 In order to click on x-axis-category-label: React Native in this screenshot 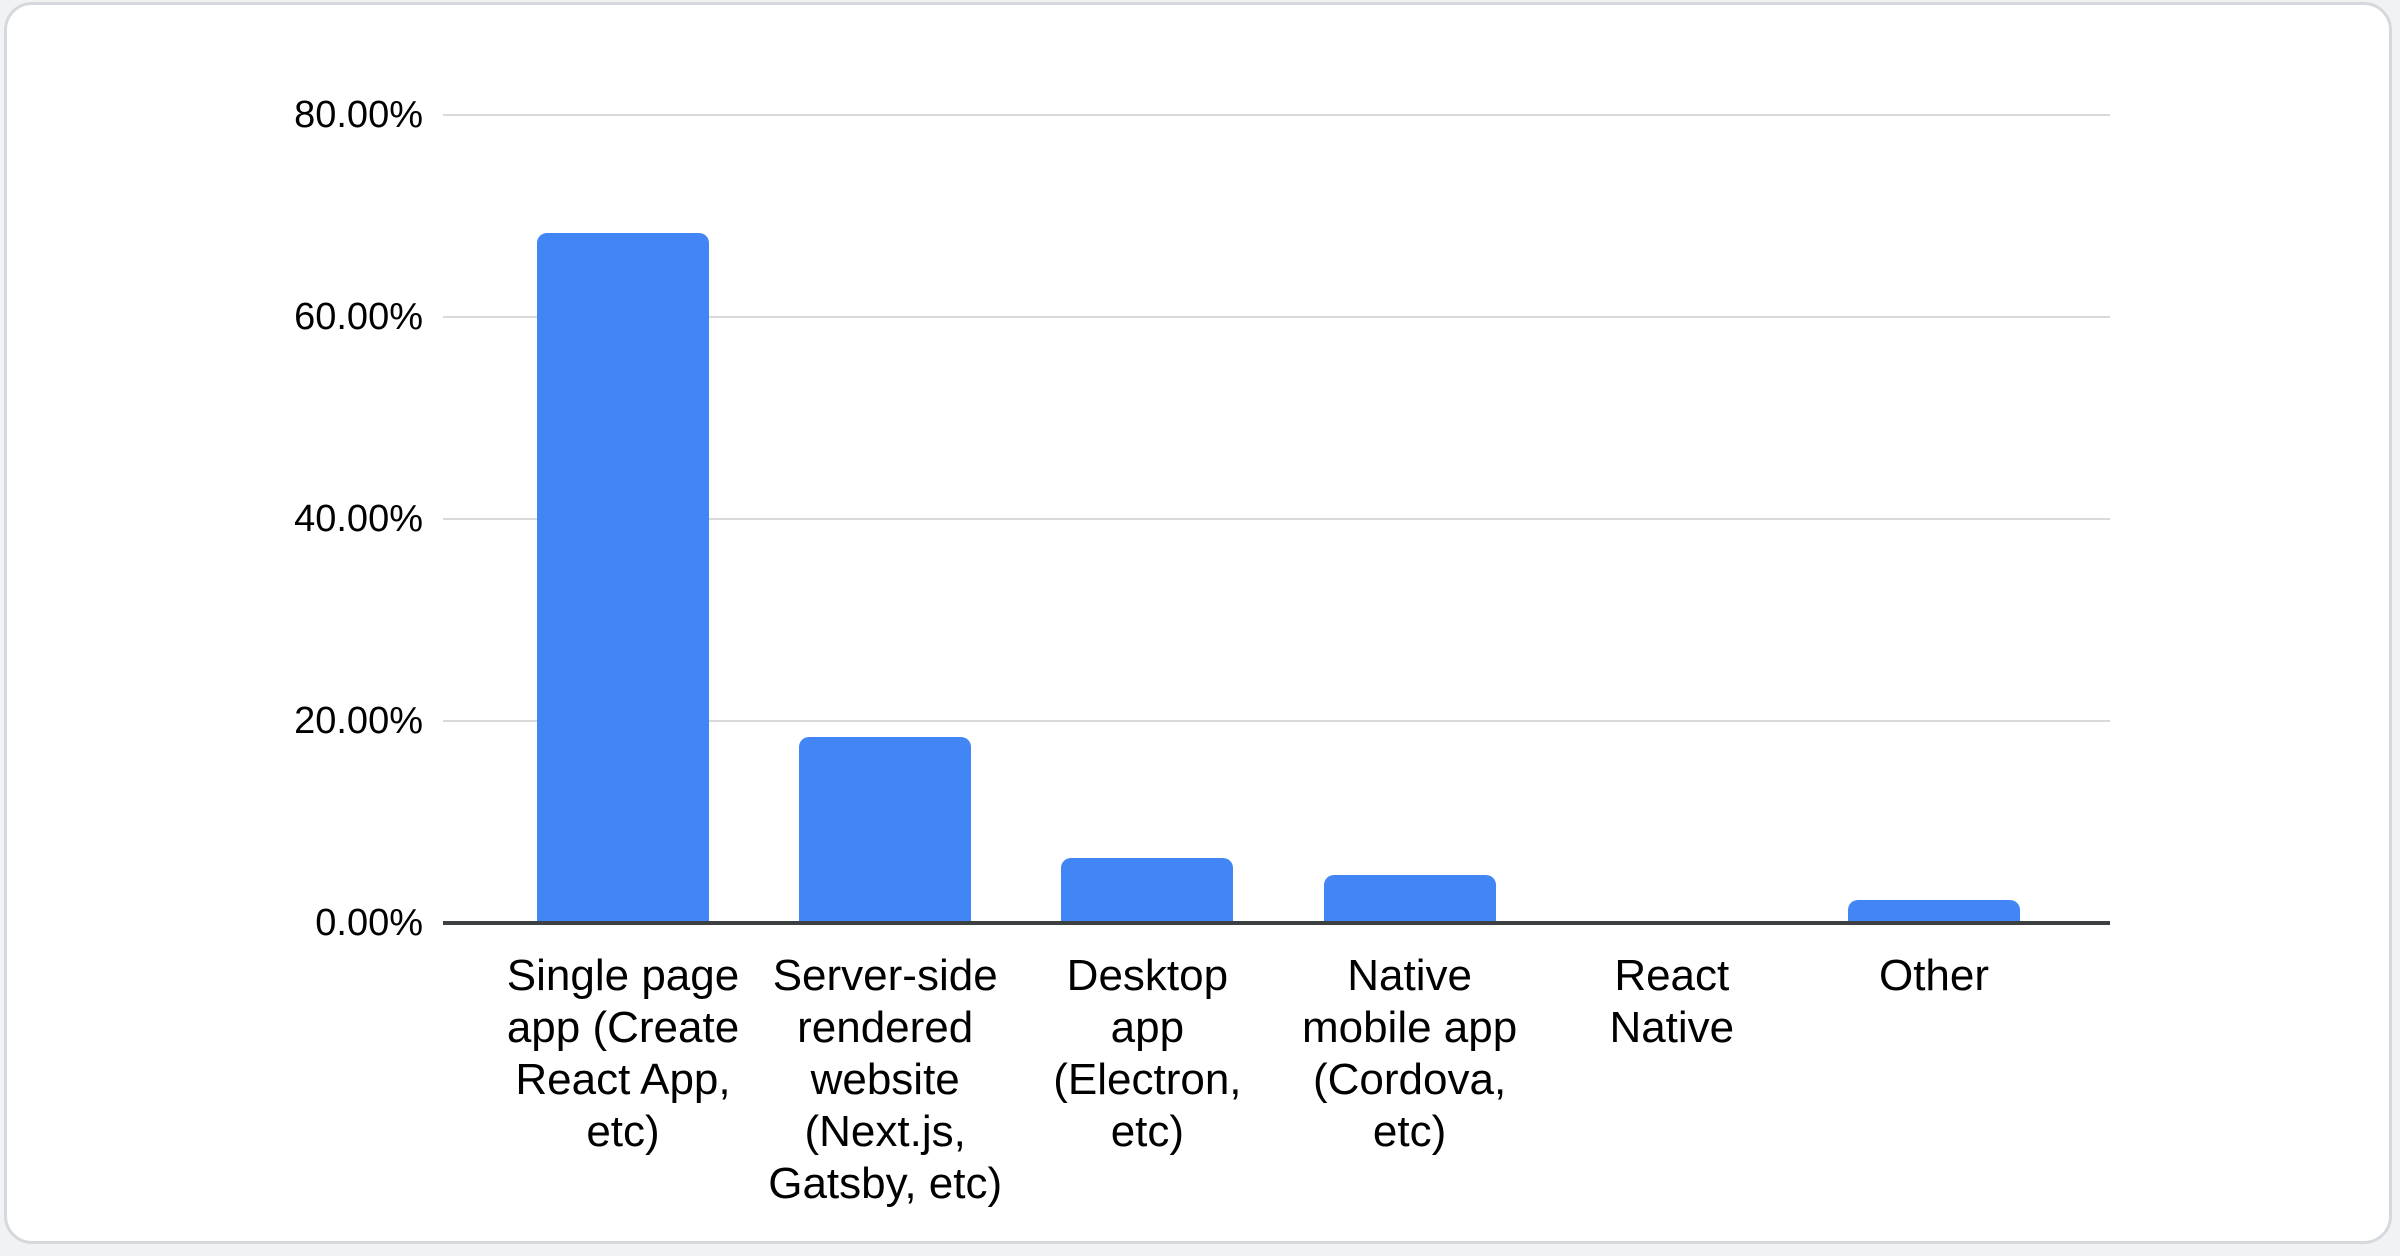, I will do `click(1672, 1001)`.